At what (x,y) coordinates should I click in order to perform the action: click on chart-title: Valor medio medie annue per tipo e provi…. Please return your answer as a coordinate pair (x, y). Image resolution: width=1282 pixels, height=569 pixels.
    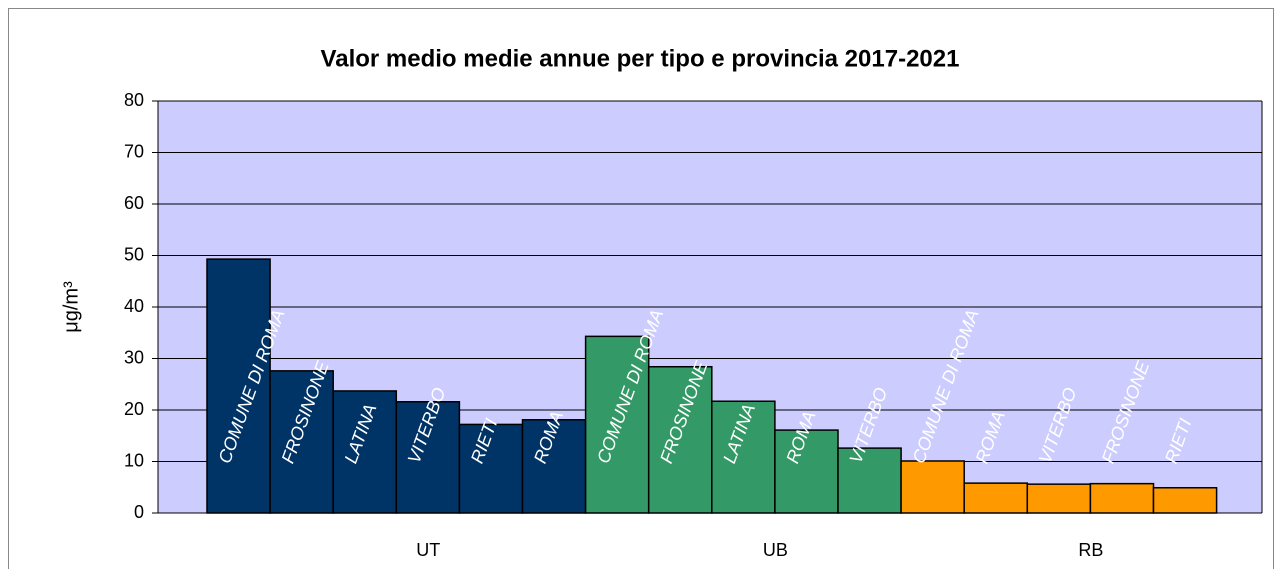
    Looking at the image, I should click on (640, 58).